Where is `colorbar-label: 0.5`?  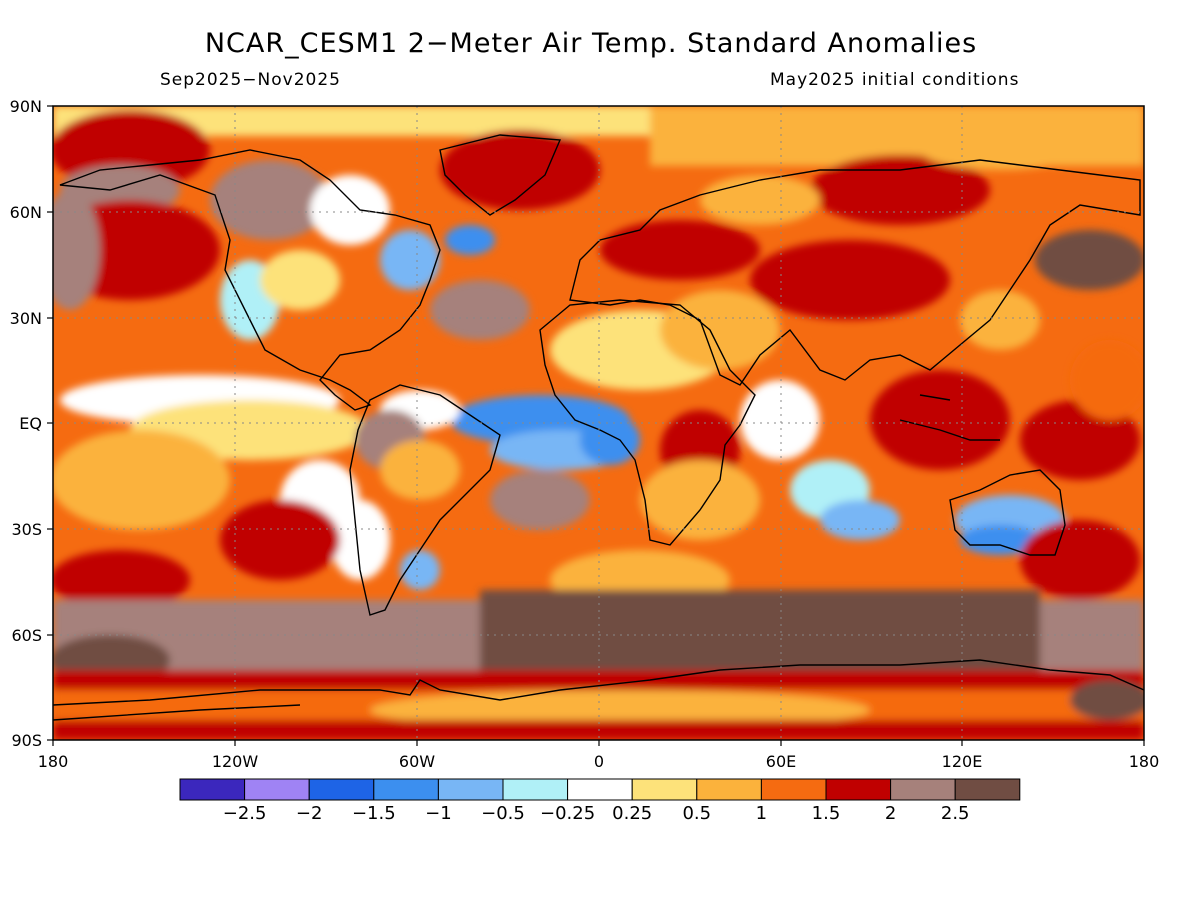
colorbar-label: 0.5 is located at coordinates (696, 813).